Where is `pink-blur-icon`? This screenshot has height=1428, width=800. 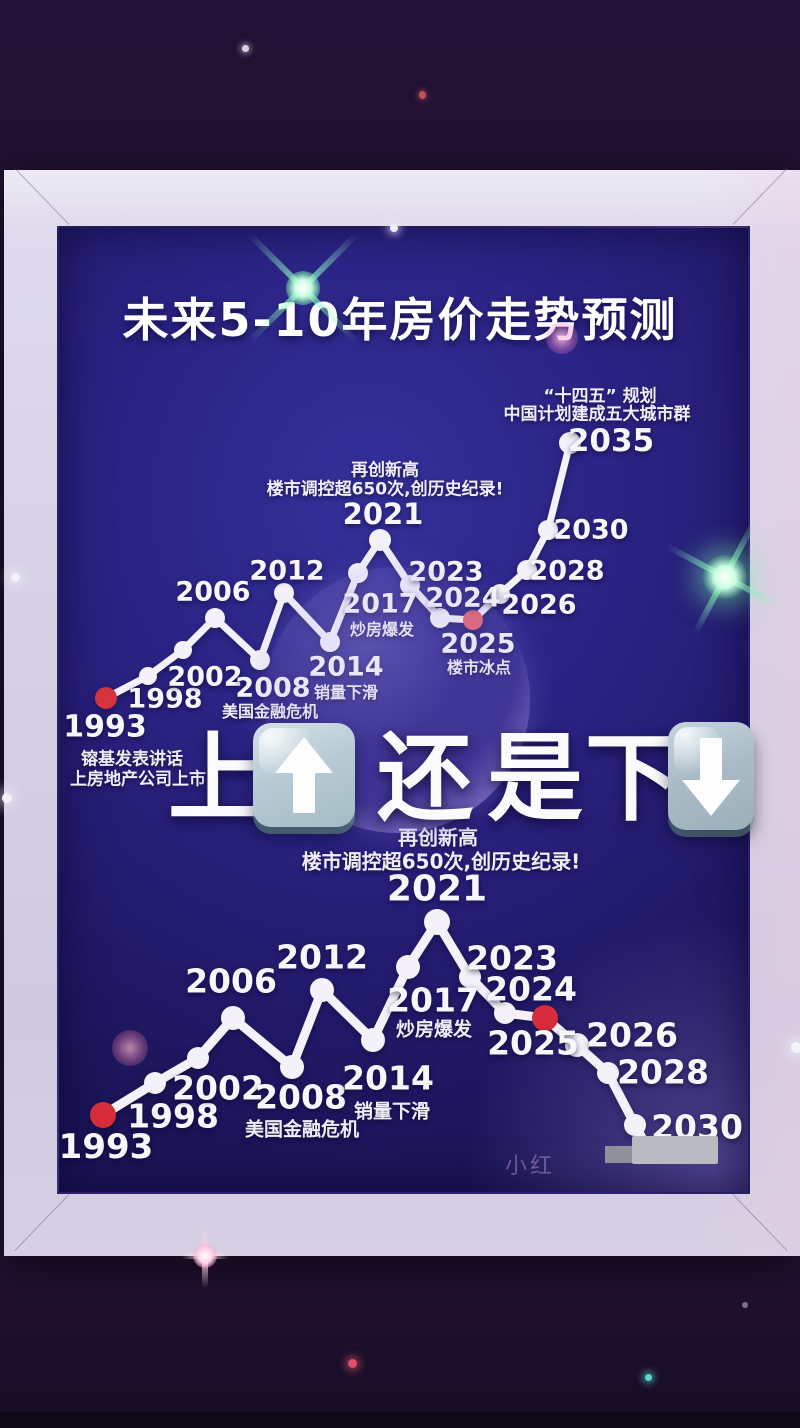
pink-blur-icon is located at coordinates (130, 1048).